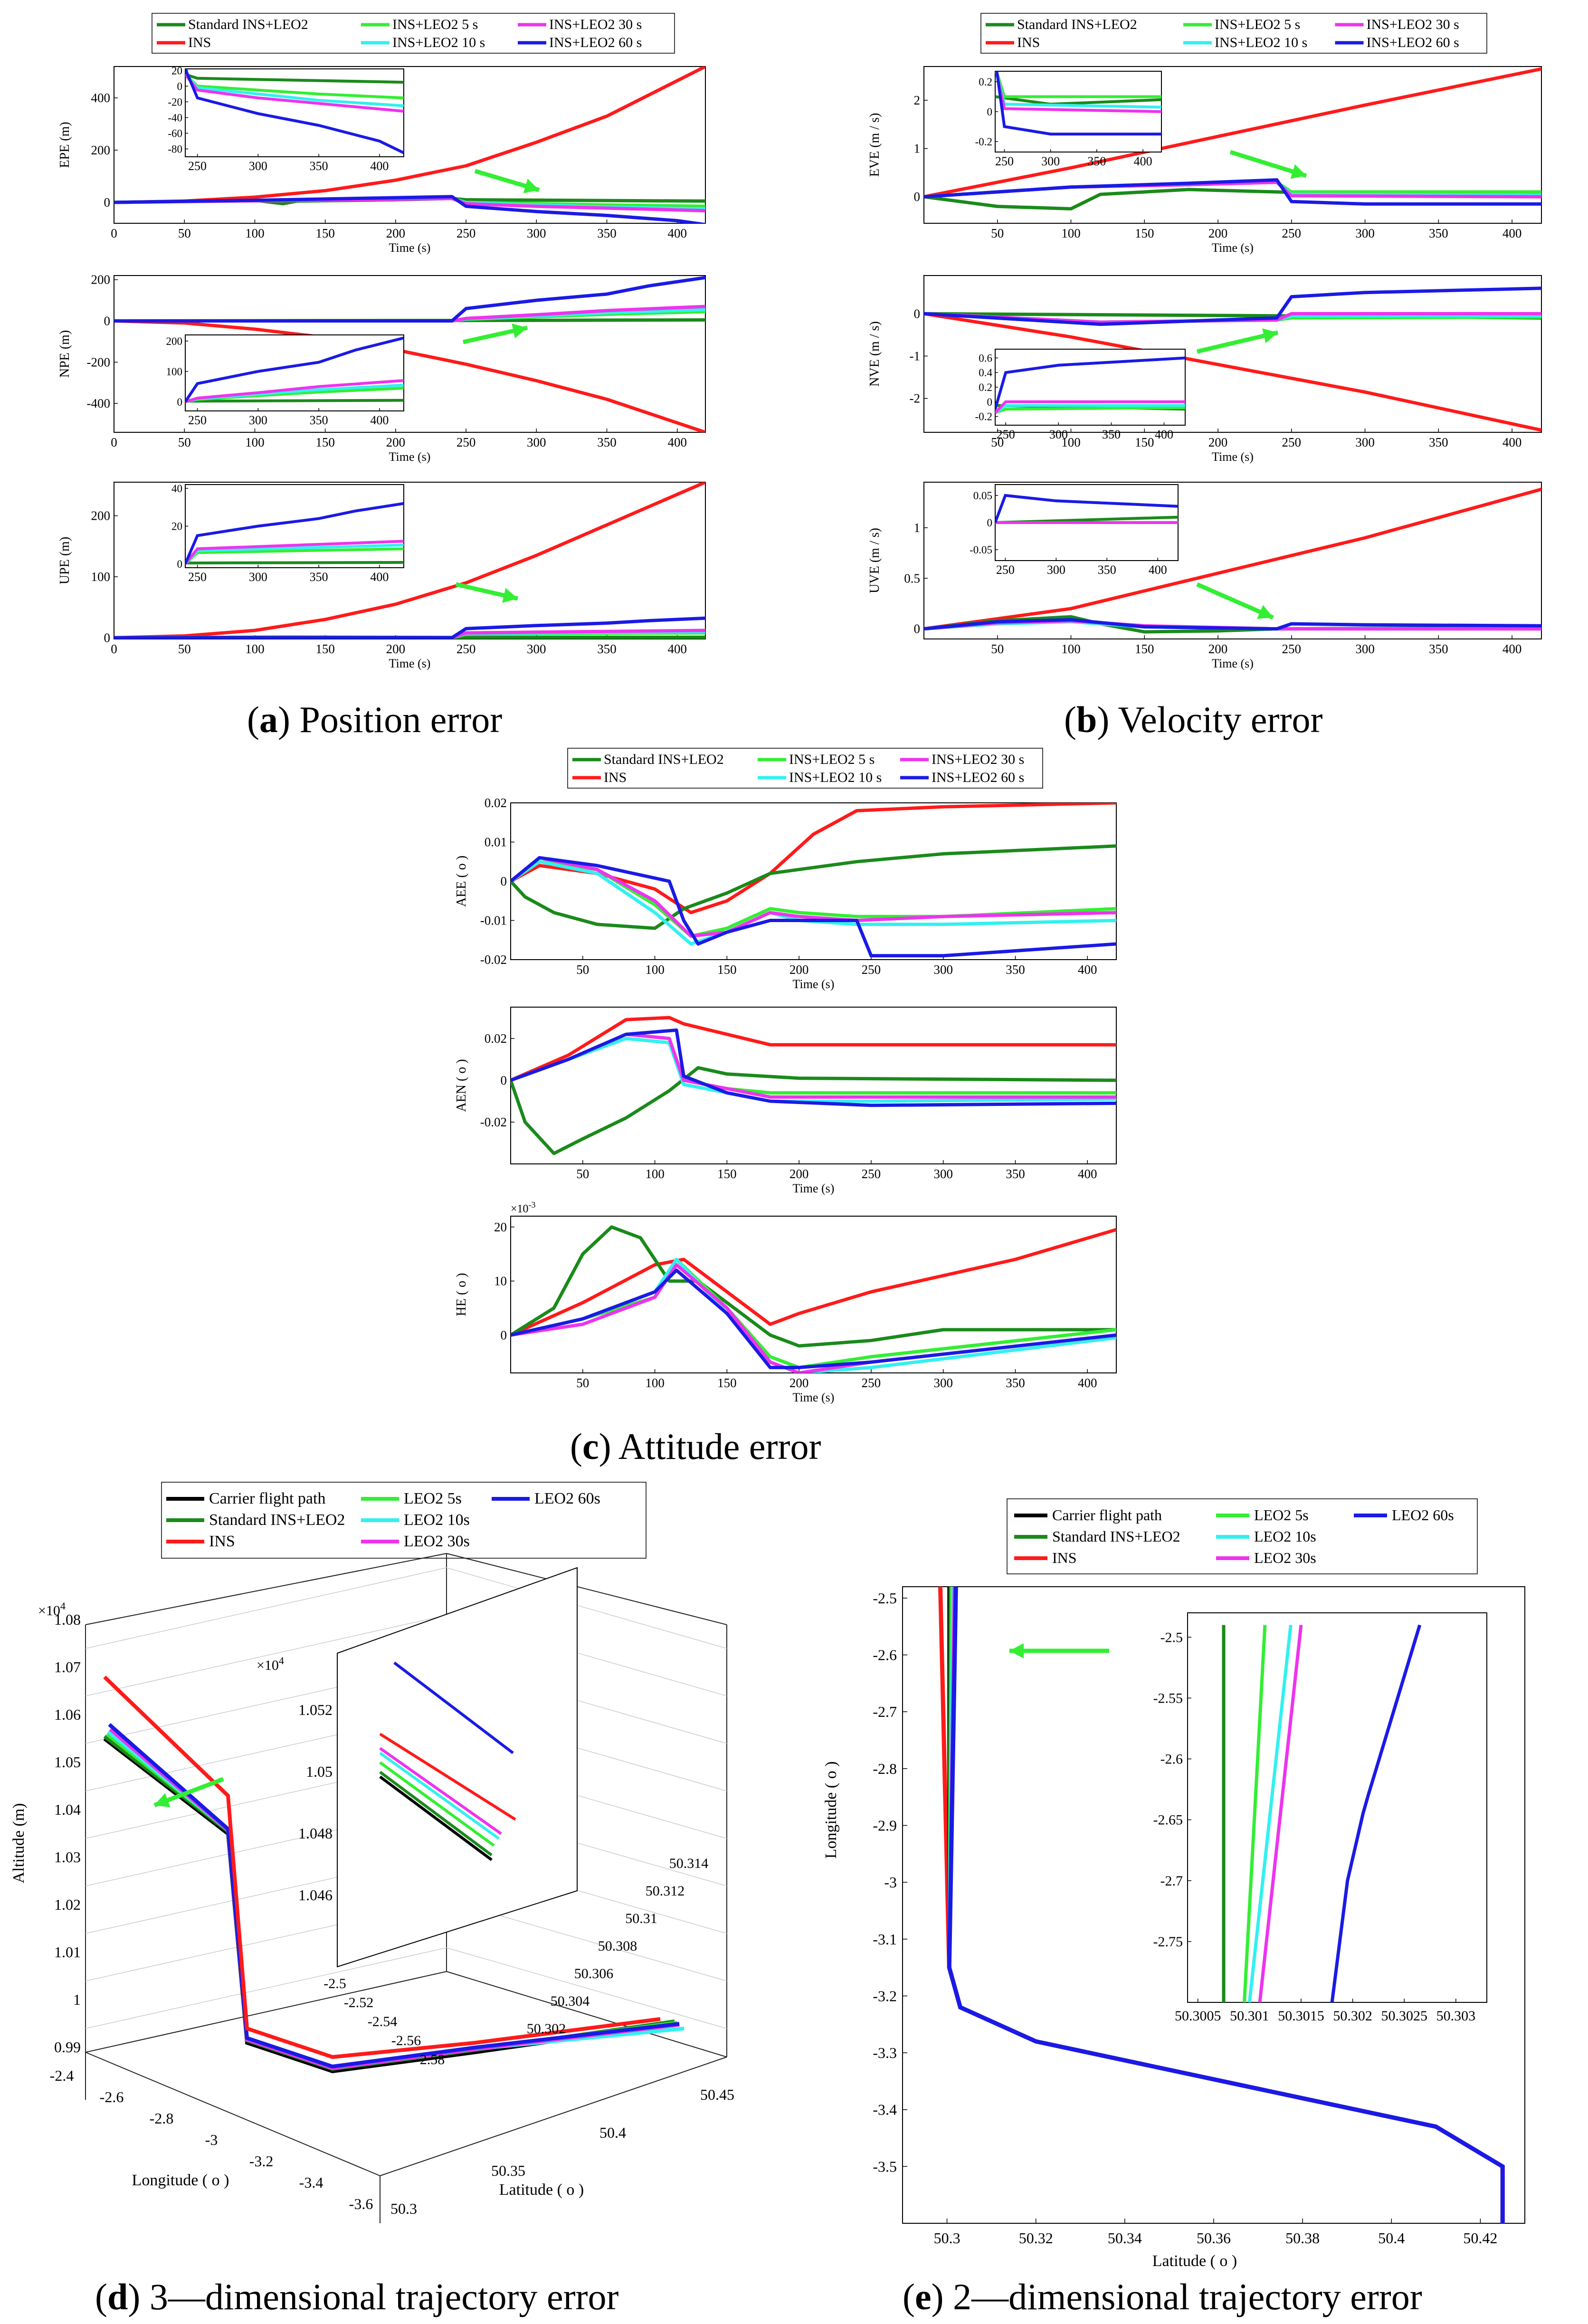  What do you see at coordinates (874, 354) in the screenshot?
I see `y-axis-label: NVE (m / s)` at bounding box center [874, 354].